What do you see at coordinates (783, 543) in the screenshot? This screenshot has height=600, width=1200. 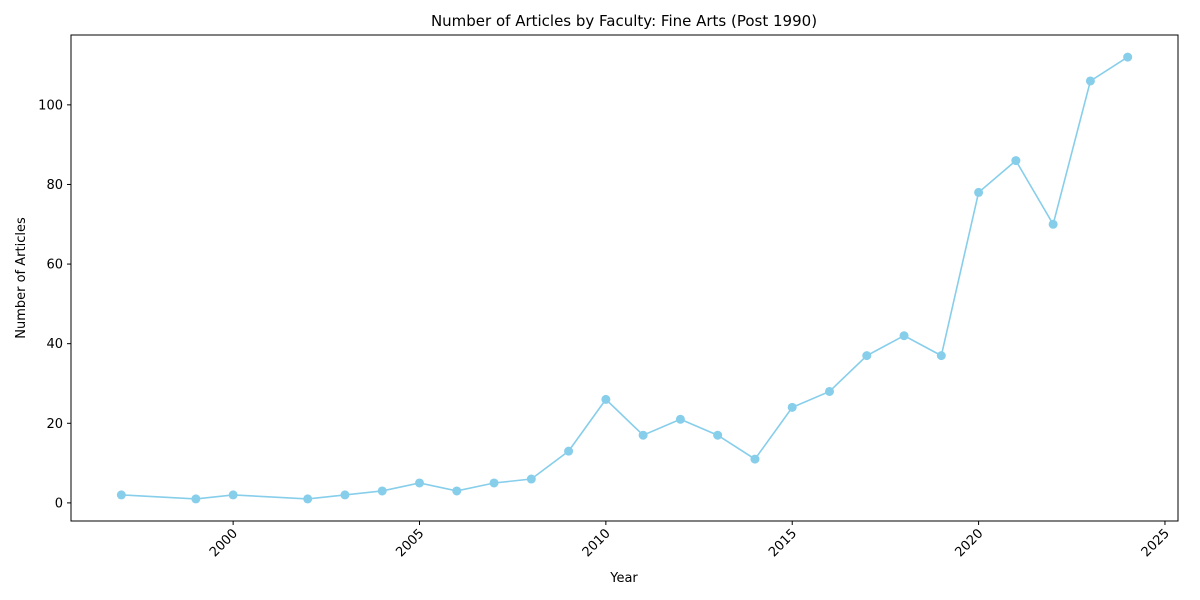 I see `x-tick-label: 2015` at bounding box center [783, 543].